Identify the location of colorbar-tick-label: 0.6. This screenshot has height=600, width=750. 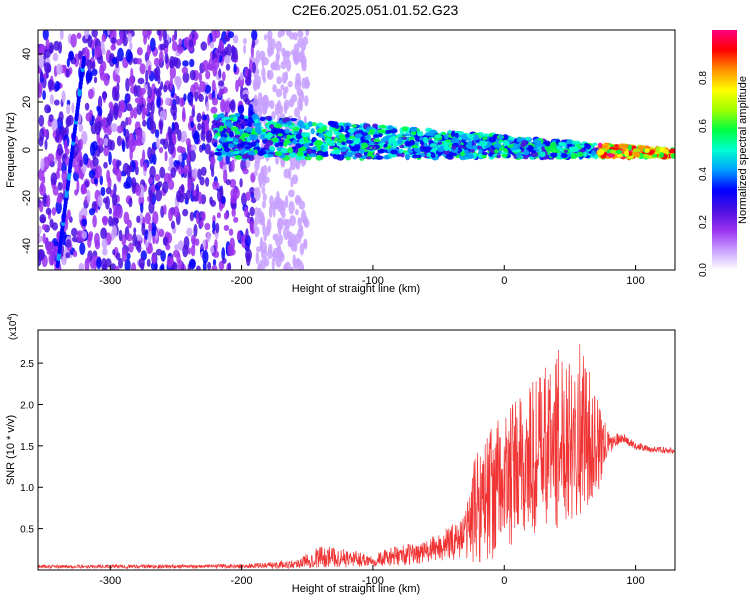
(703, 126).